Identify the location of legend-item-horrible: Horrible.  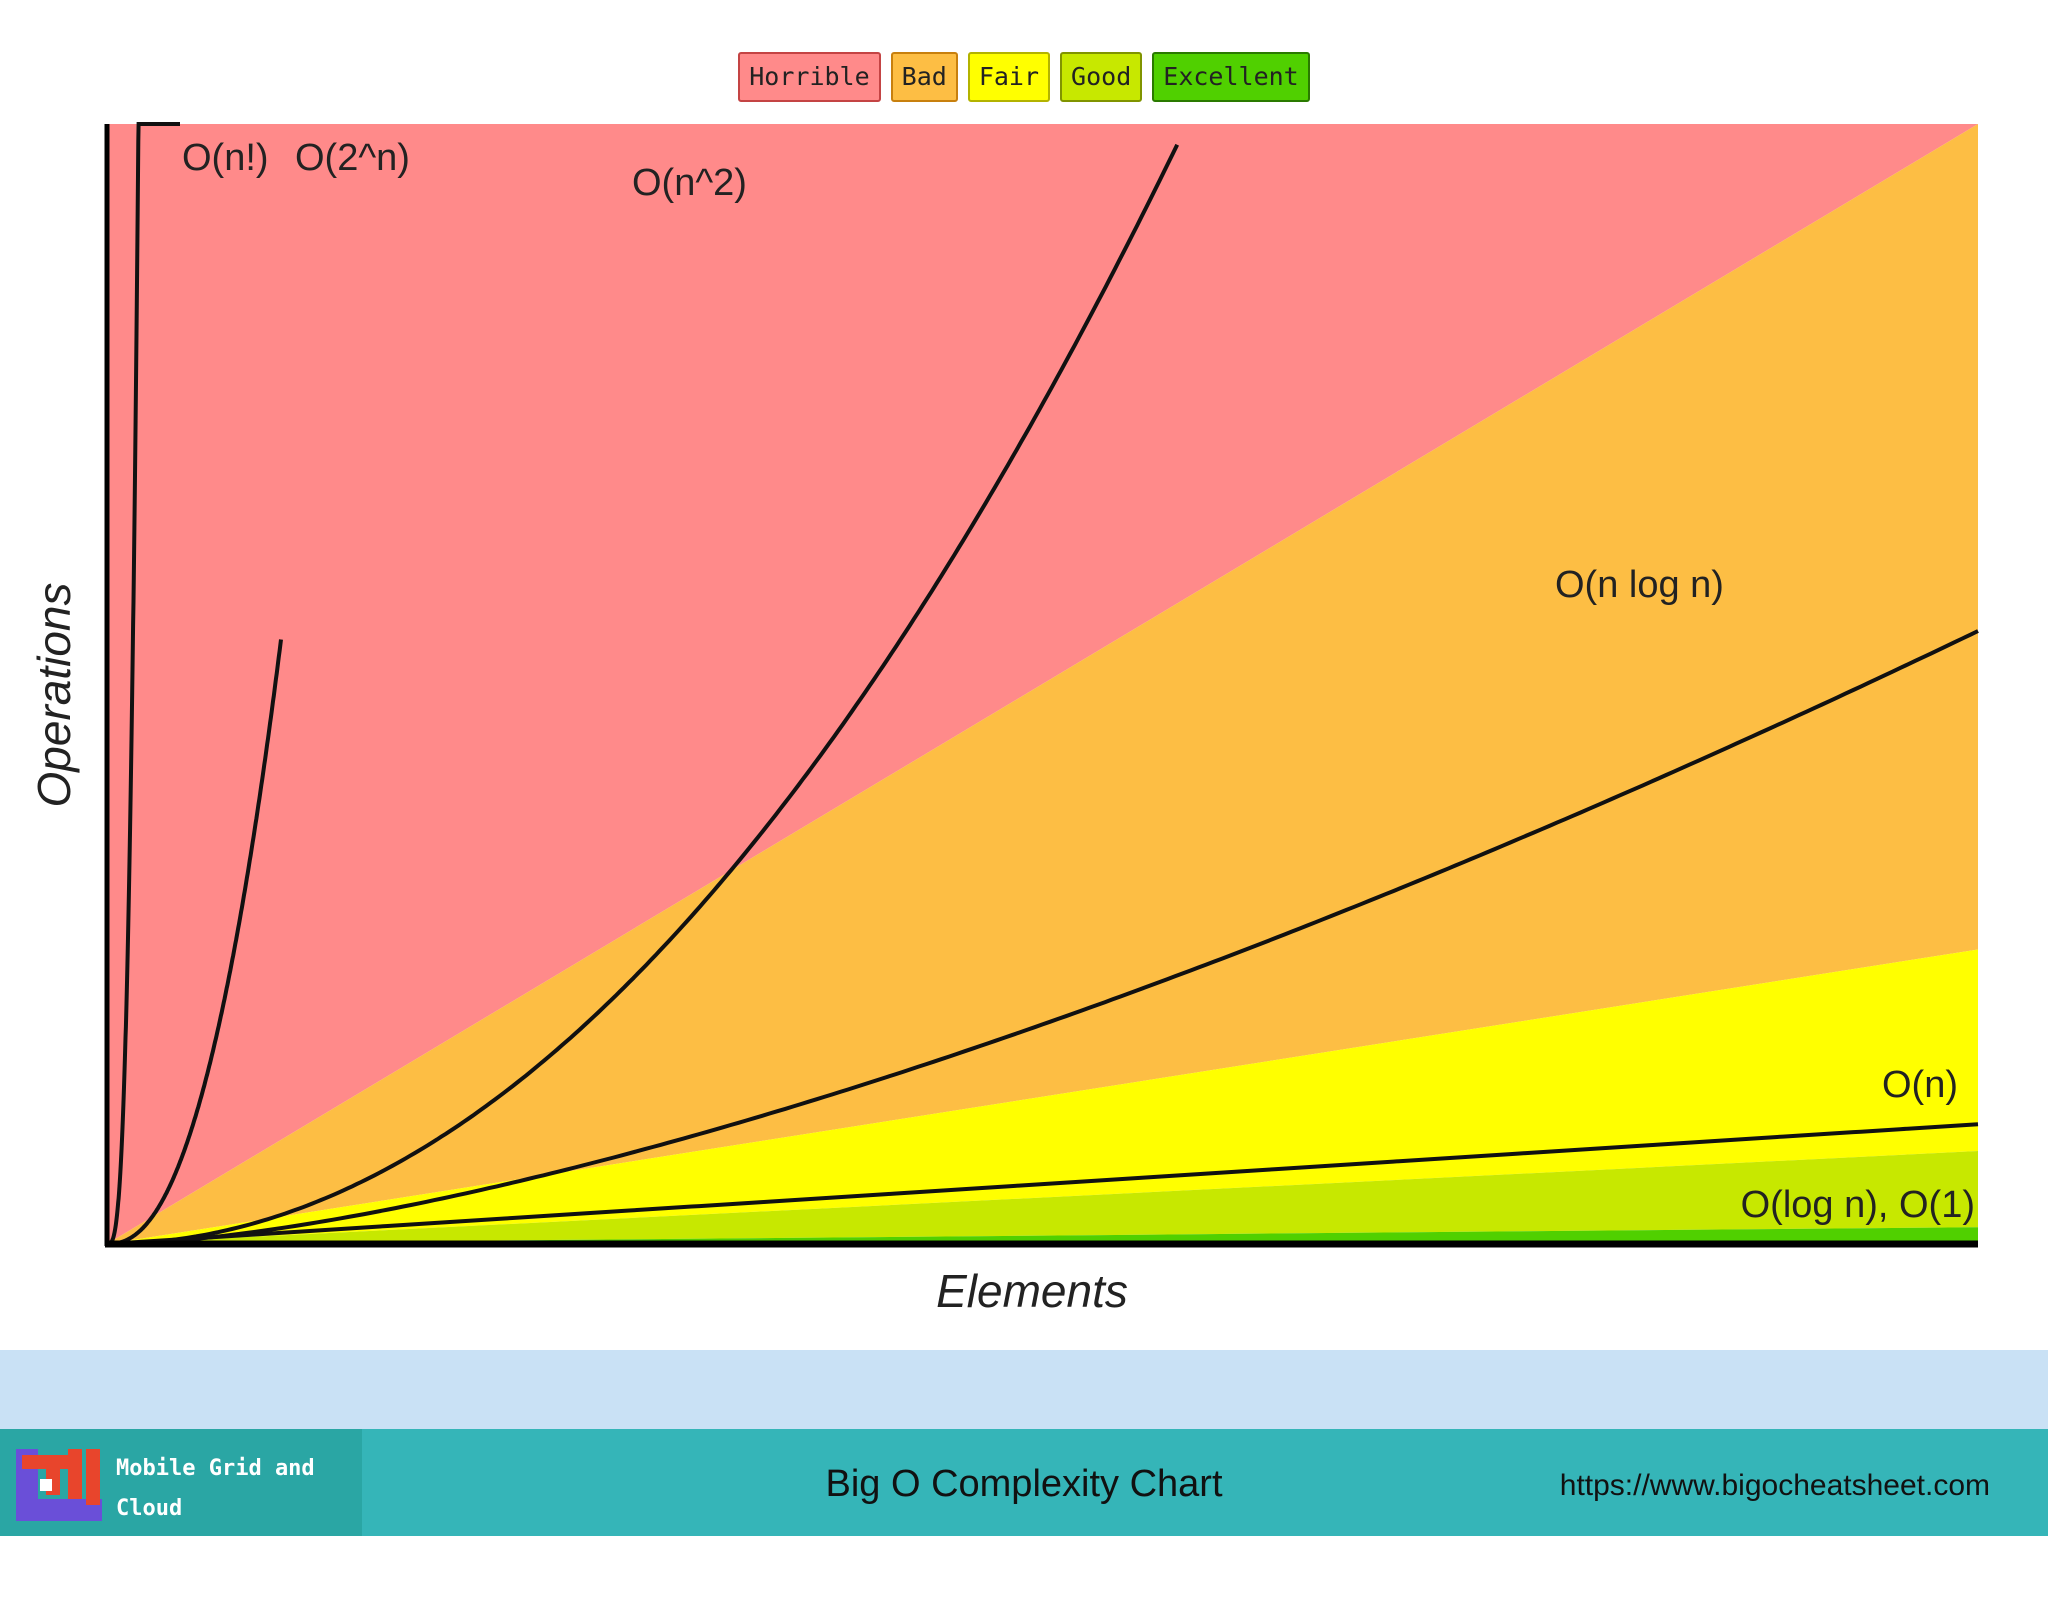
(809, 77).